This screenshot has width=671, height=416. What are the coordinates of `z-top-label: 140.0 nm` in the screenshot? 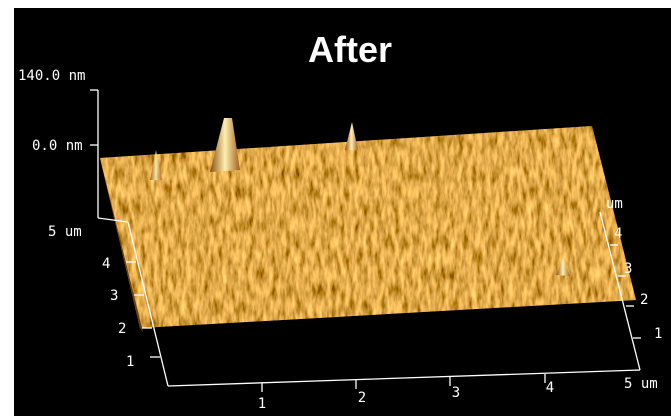 It's located at (51, 76).